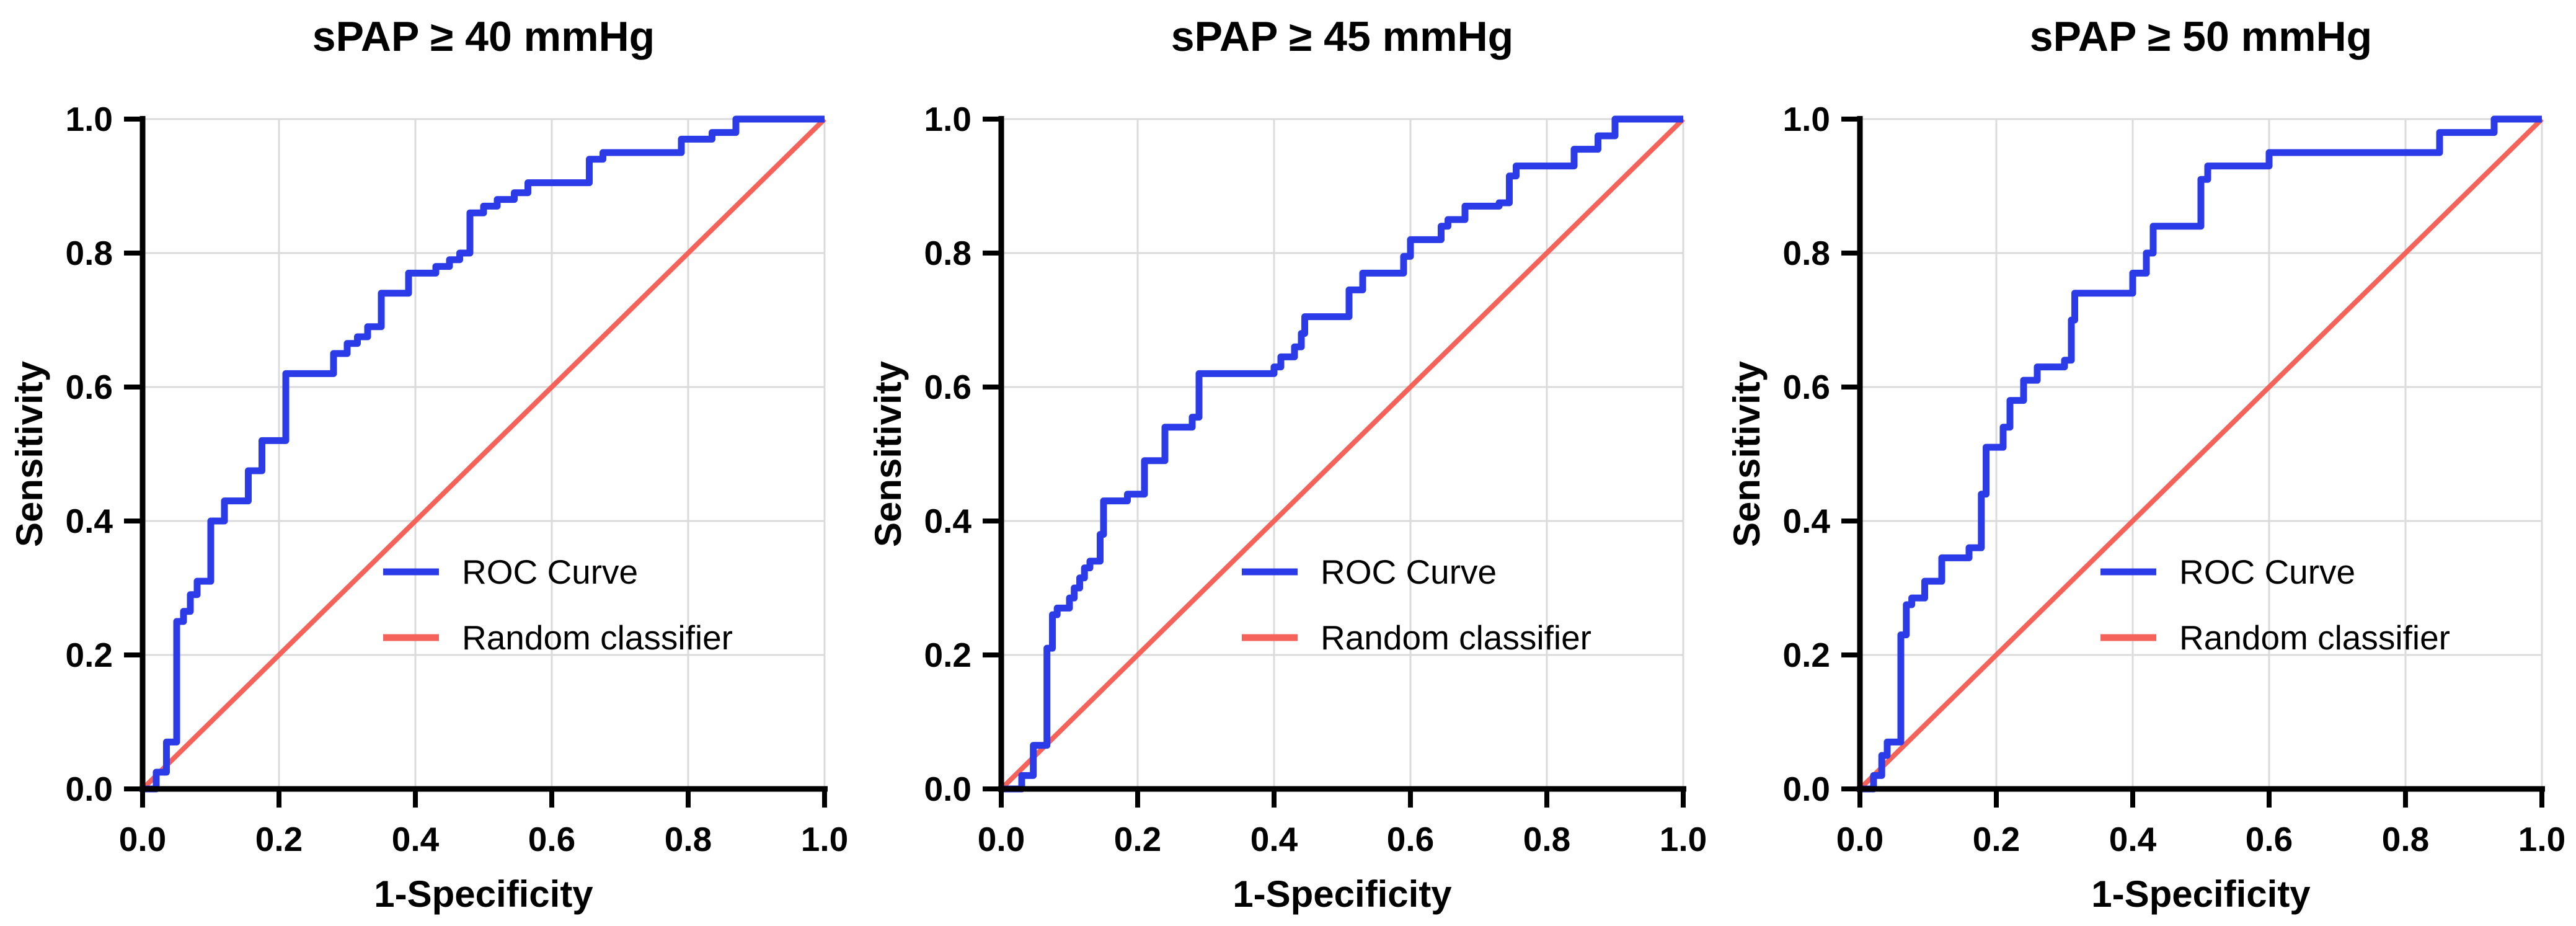 The height and width of the screenshot is (926, 2576). What do you see at coordinates (2201, 36) in the screenshot?
I see `panel-title: sPAP ≥ 50 mmHg` at bounding box center [2201, 36].